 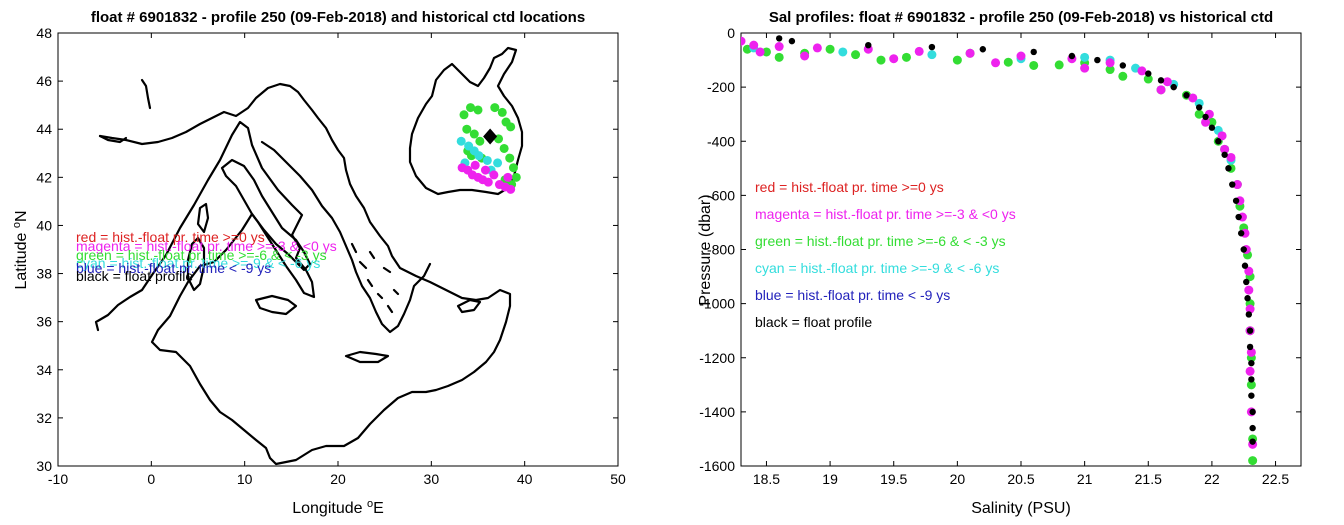 What do you see at coordinates (146, 94) in the screenshot?
I see `coastline-brittany` at bounding box center [146, 94].